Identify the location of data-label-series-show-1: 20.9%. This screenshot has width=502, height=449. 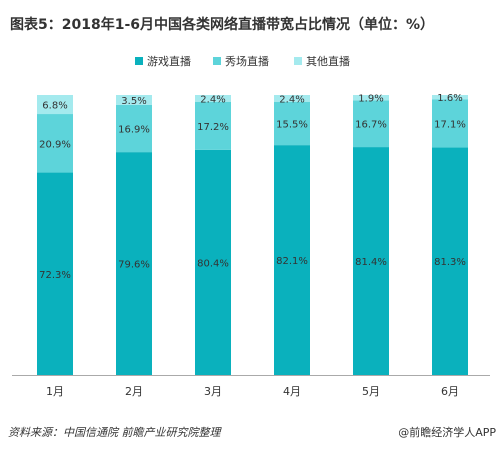
(55, 144).